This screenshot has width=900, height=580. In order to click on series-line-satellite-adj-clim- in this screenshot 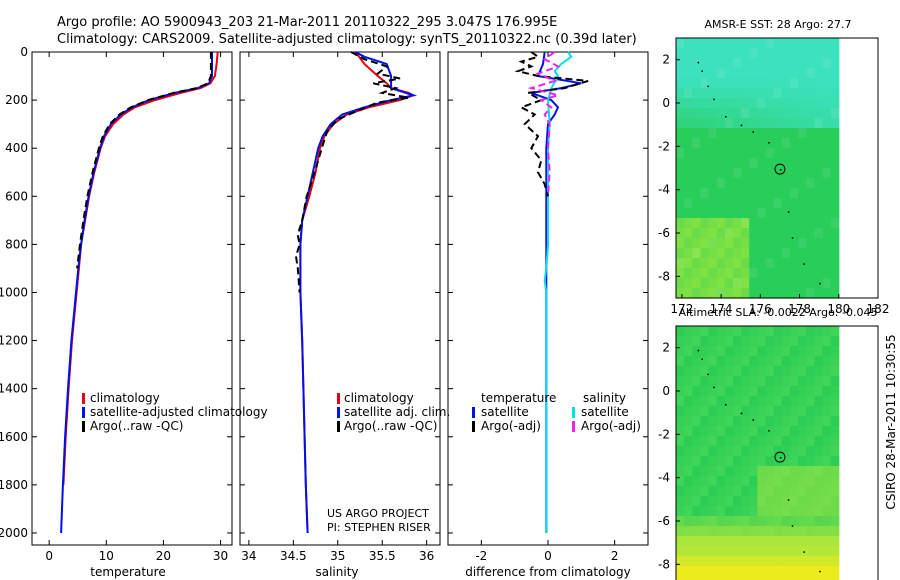, I will do `click(358, 292)`.